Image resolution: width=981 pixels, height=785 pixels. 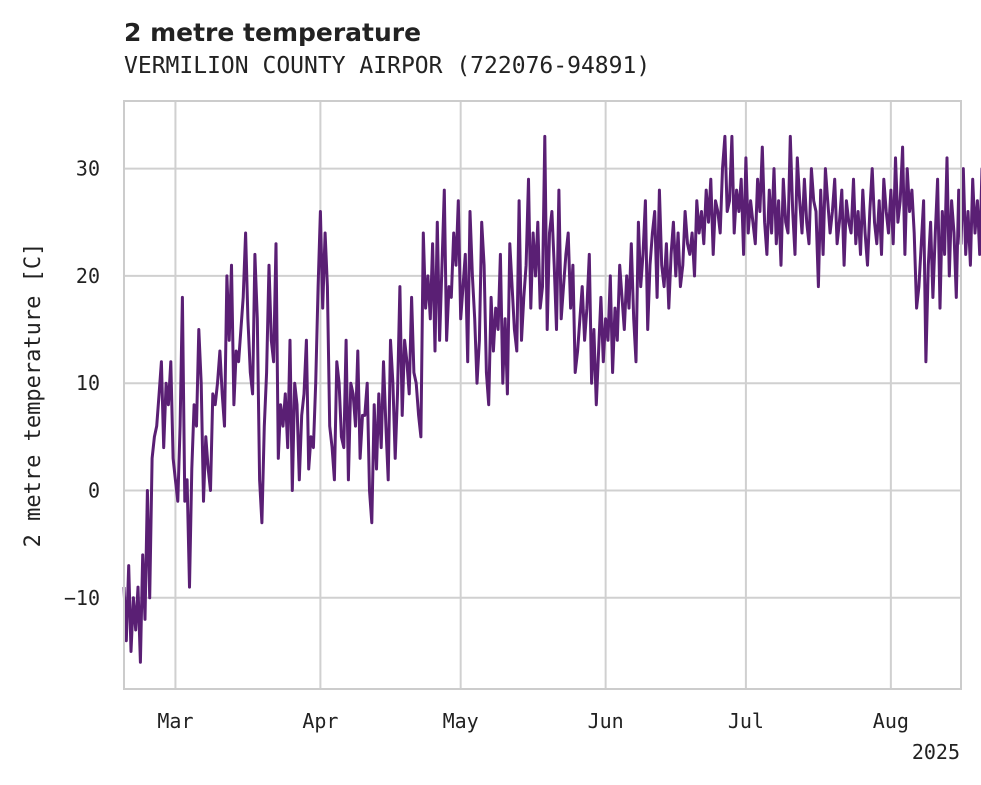 I want to click on y-tick-labels: −10 0 10 20 30, so click(x=82, y=383).